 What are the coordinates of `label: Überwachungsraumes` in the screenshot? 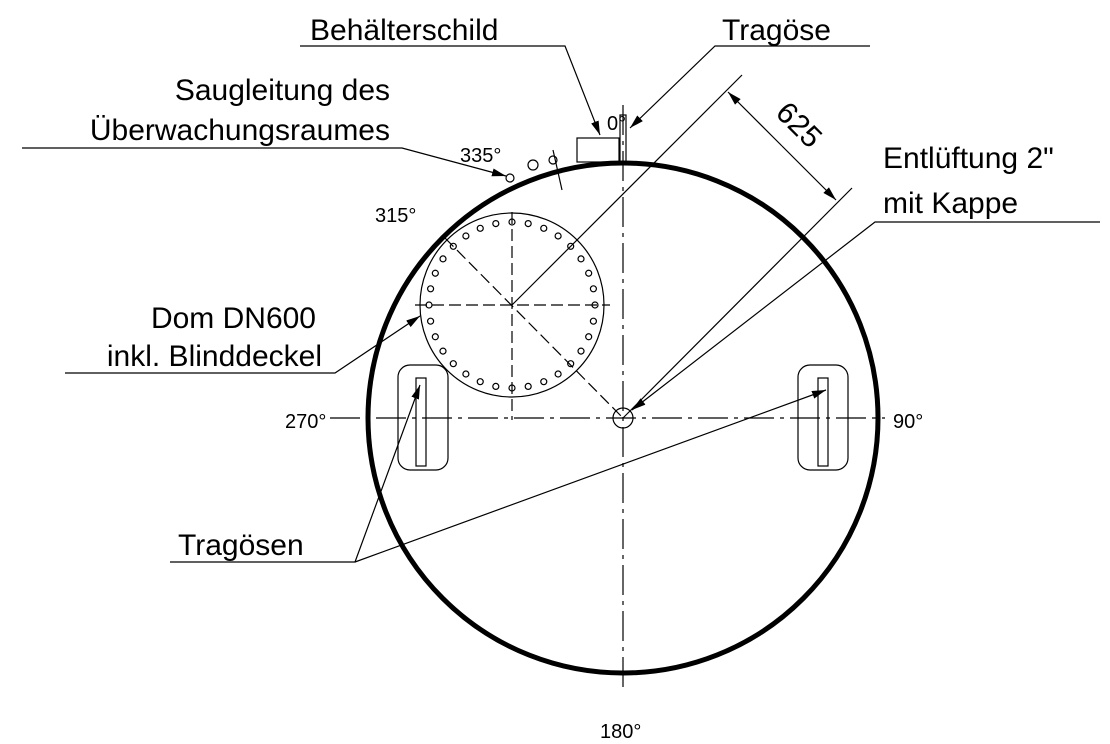 It's located at (240, 130).